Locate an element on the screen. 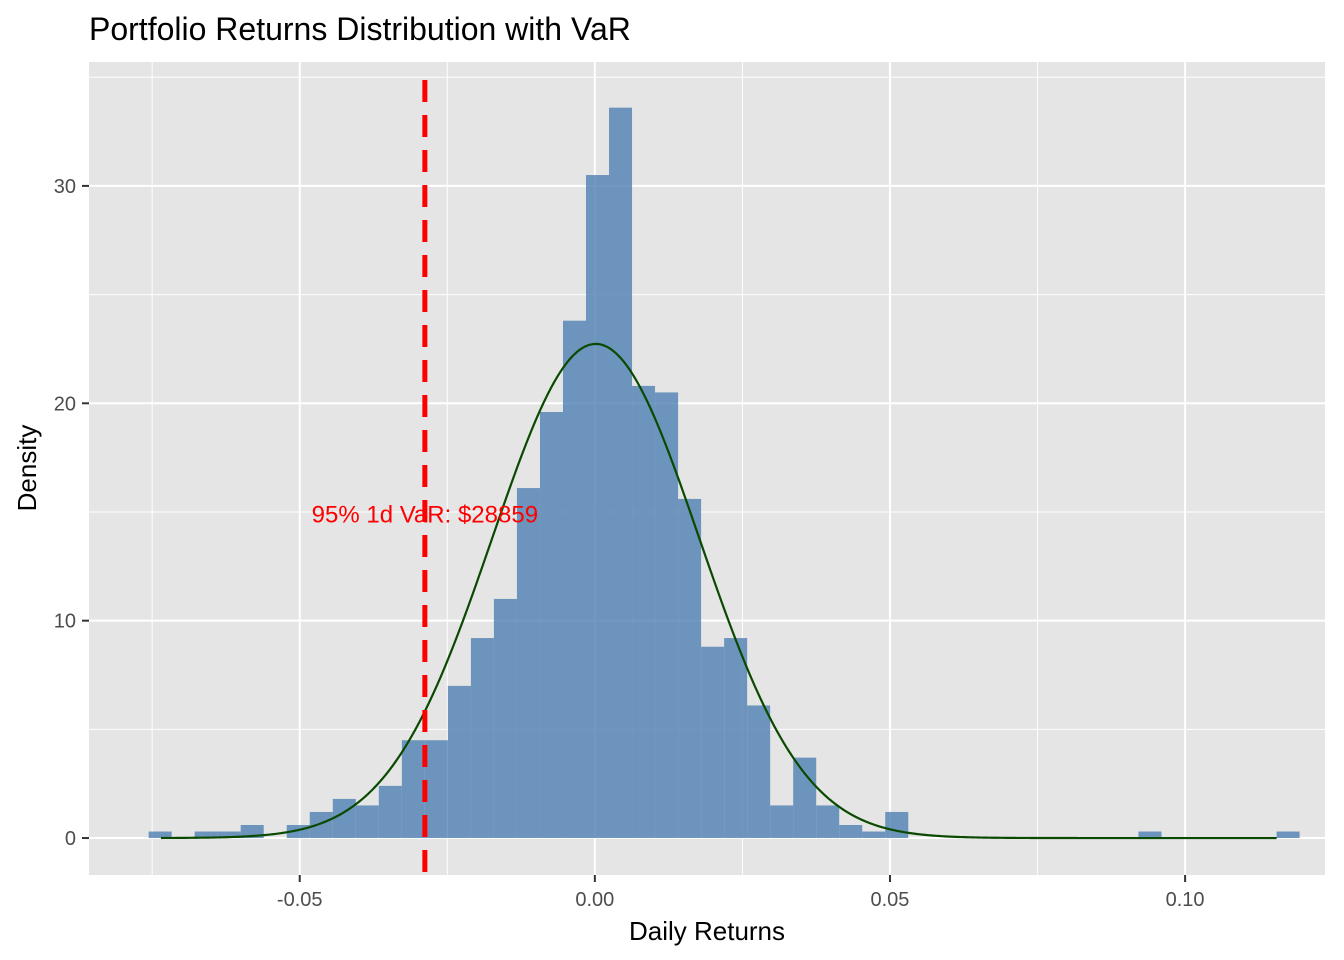 This screenshot has height=960, width=1344. x-tick-label: 0.10 is located at coordinates (1185, 900).